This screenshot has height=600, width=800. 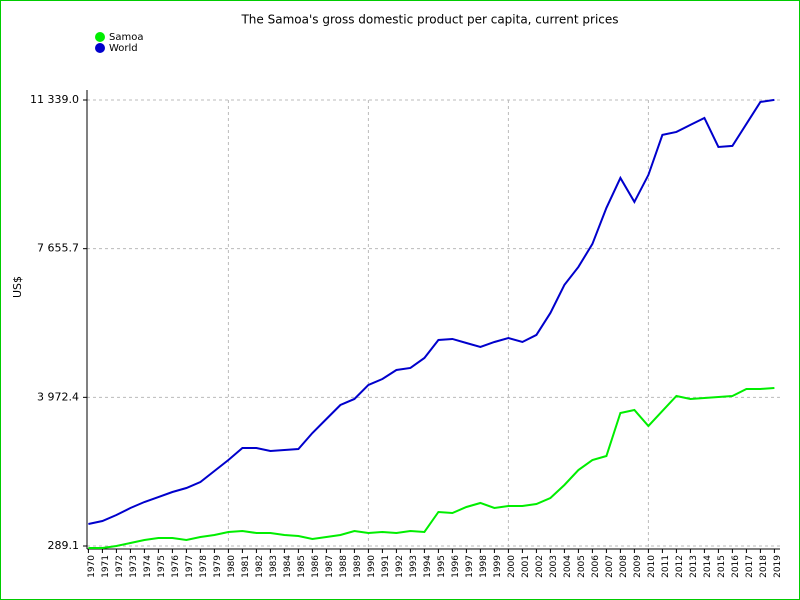 What do you see at coordinates (484, 566) in the screenshot?
I see `x-tick-label: 1998` at bounding box center [484, 566].